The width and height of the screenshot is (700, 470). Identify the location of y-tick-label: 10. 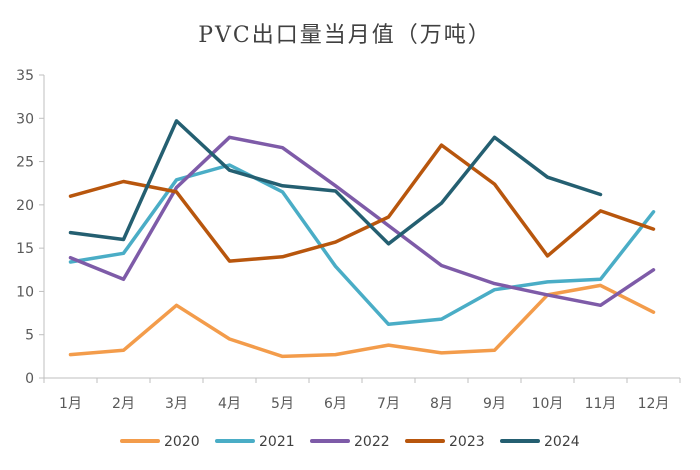
(25, 292).